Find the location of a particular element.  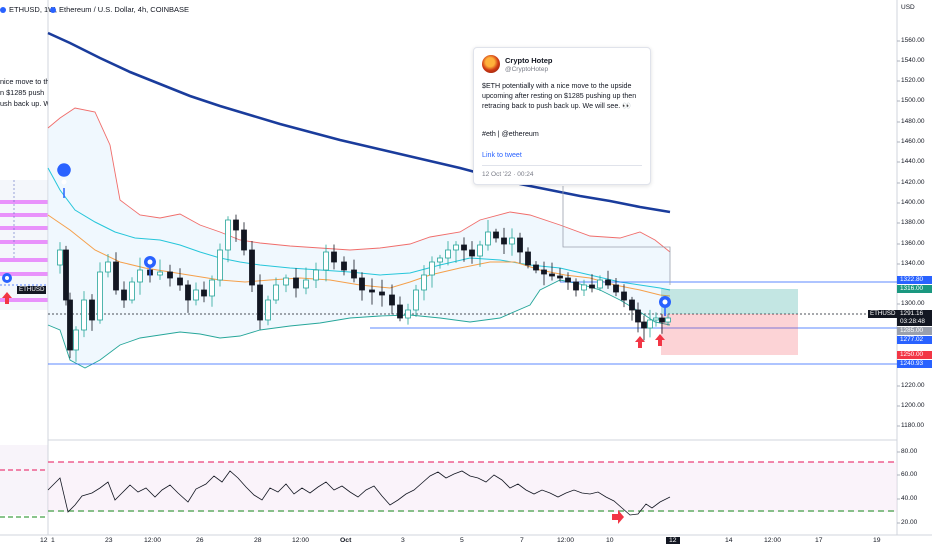

rsi-tick: 60.00 is located at coordinates (909, 474).